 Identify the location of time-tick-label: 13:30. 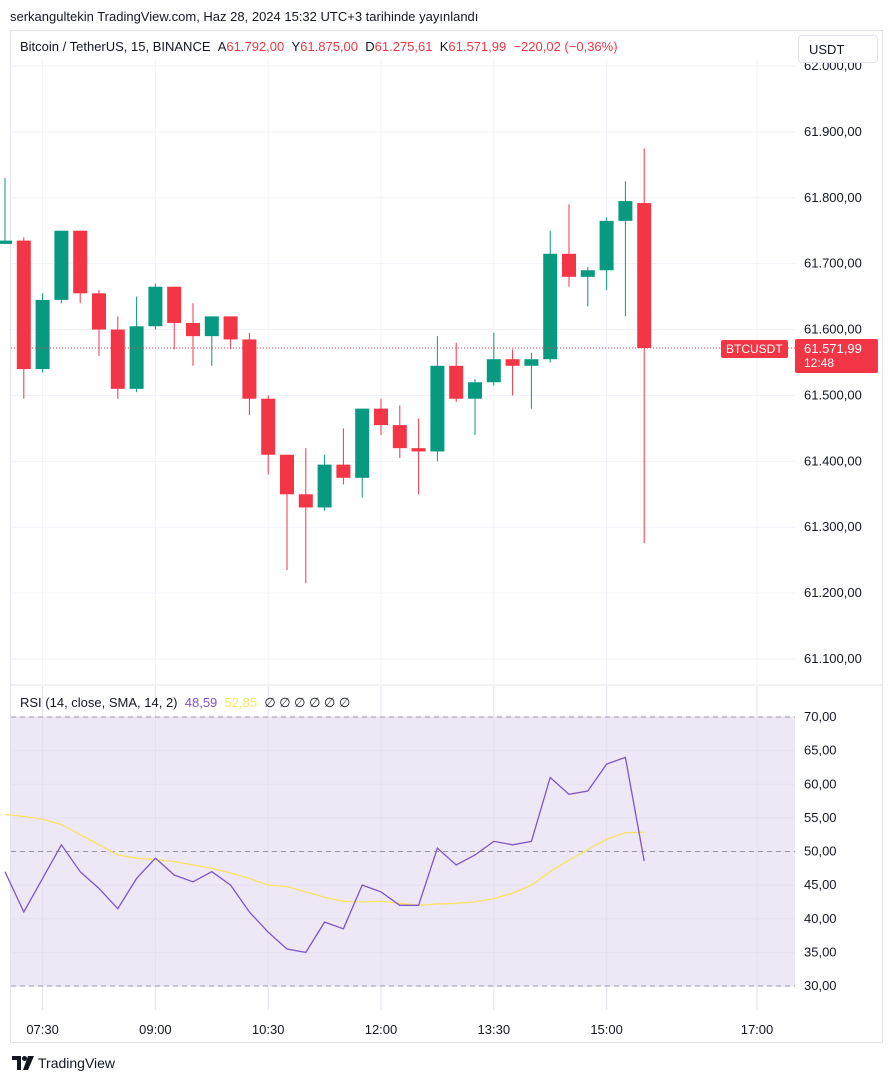
(494, 1029).